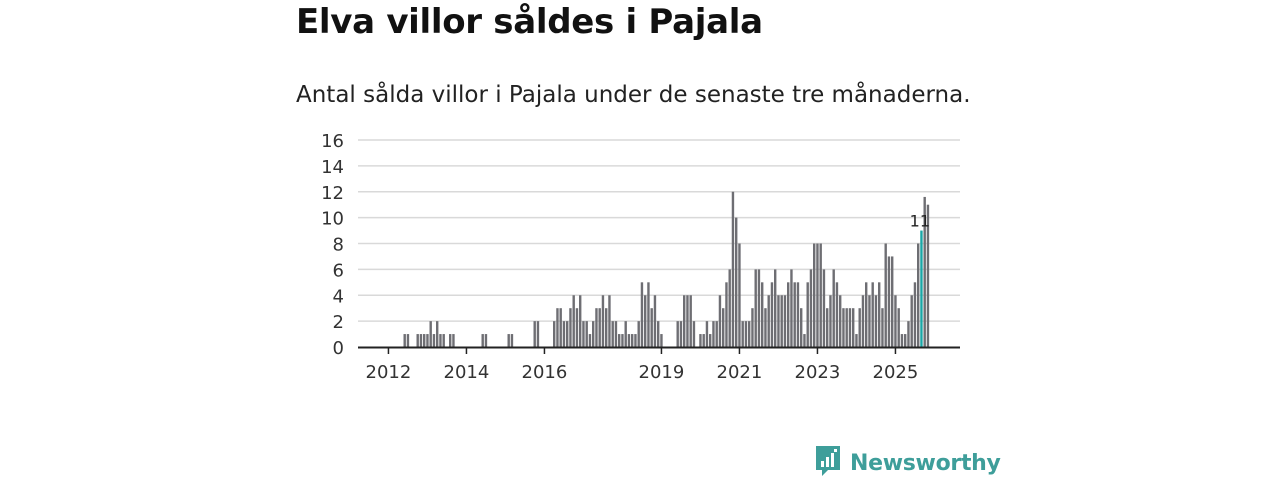 The height and width of the screenshot is (482, 1280). Describe the element at coordinates (740, 372) in the screenshot. I see `x-tick-label: 2021` at that location.